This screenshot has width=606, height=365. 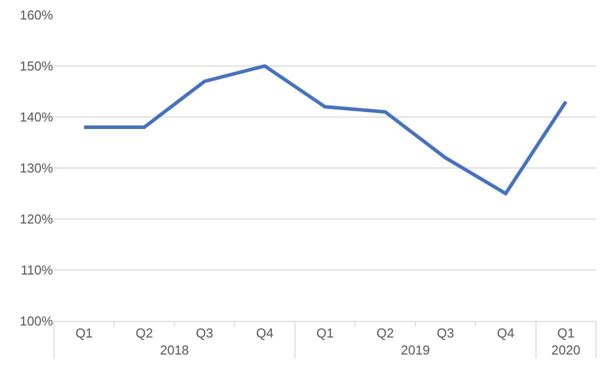 I want to click on text: 2018, so click(x=174, y=350).